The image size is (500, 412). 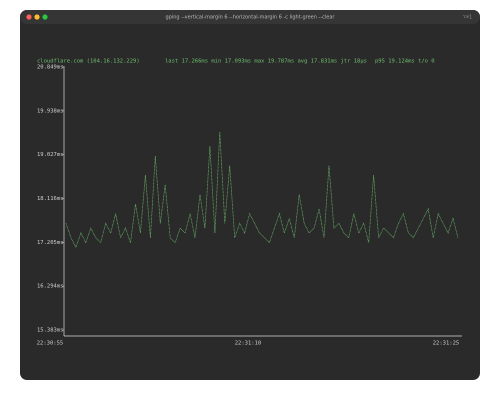 I want to click on y-tick-label: 19.938ms, so click(x=50, y=111).